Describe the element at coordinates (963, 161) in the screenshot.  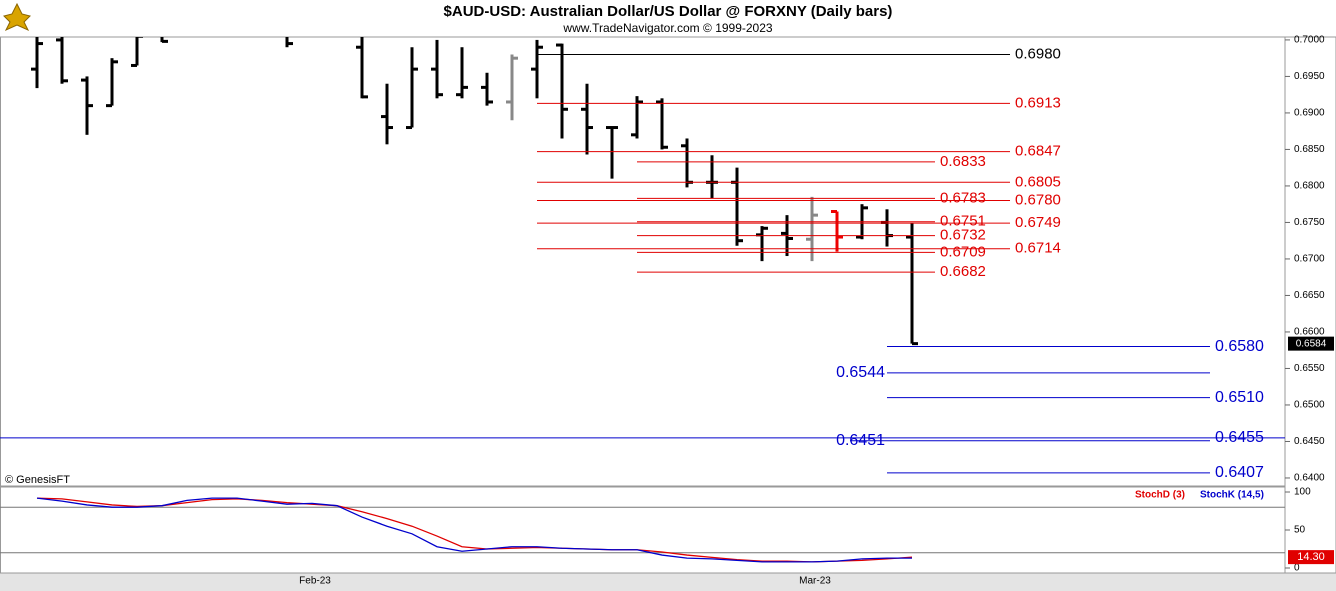
I see `level-label: 0.6833` at that location.